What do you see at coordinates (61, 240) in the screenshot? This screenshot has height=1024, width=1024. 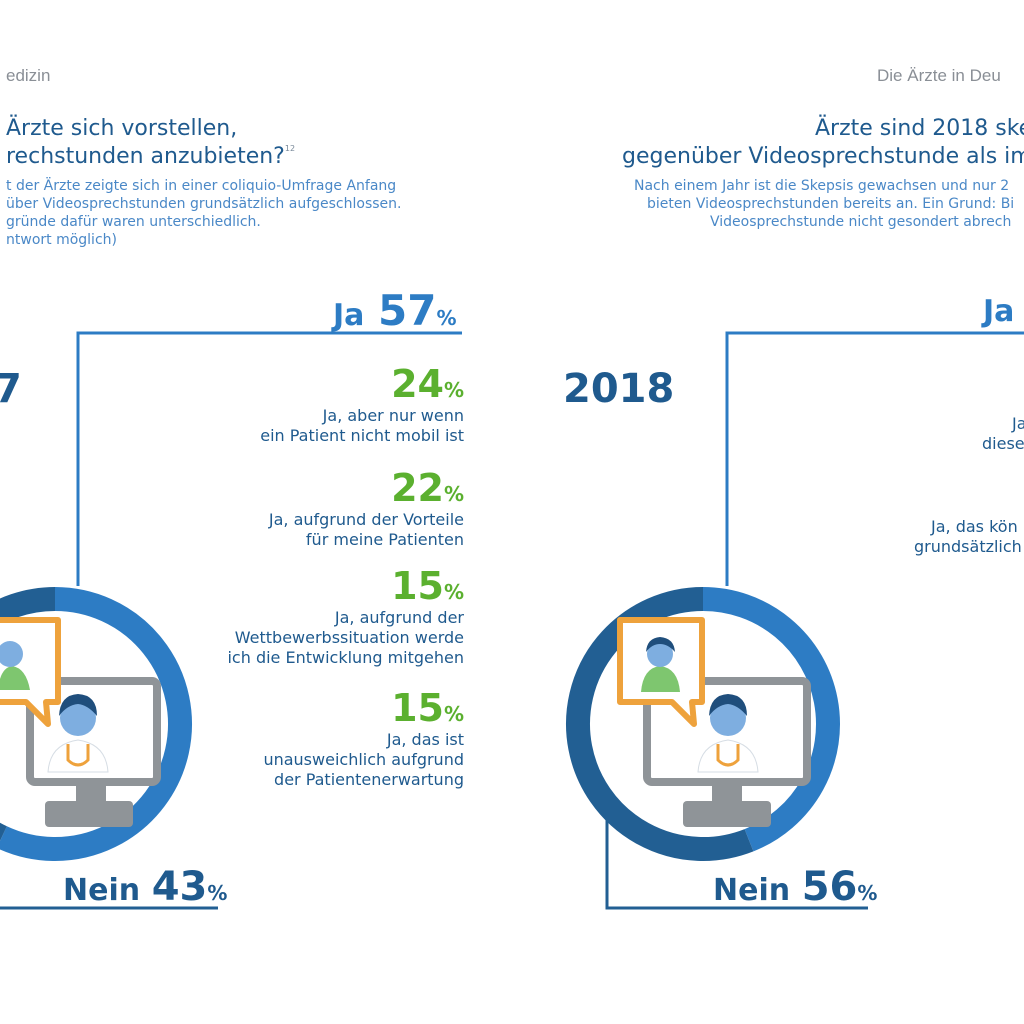 I see `subtitle-line: ntwort möglich)` at bounding box center [61, 240].